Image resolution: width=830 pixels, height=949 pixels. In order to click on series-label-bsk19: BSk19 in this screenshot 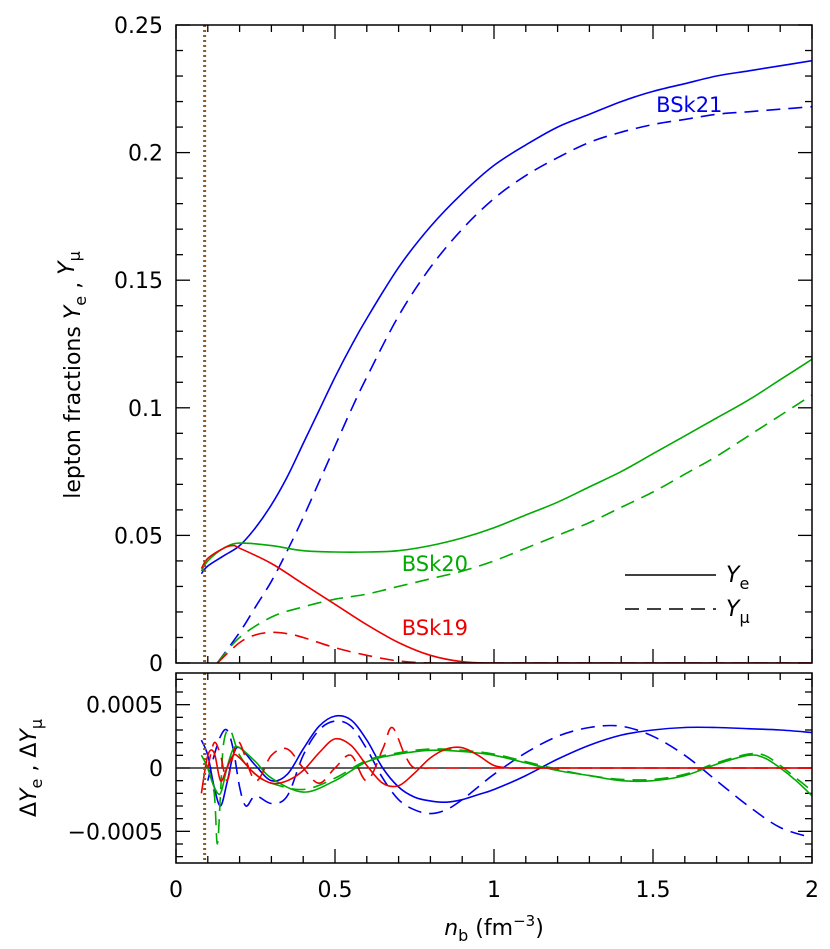, I will do `click(435, 628)`.